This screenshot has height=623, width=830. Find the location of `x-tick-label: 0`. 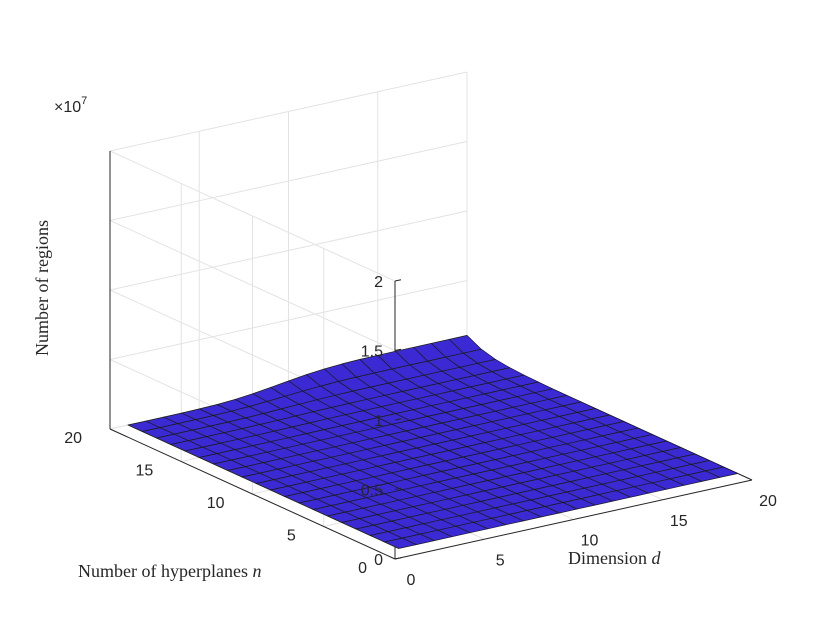

x-tick-label: 0 is located at coordinates (411, 580).